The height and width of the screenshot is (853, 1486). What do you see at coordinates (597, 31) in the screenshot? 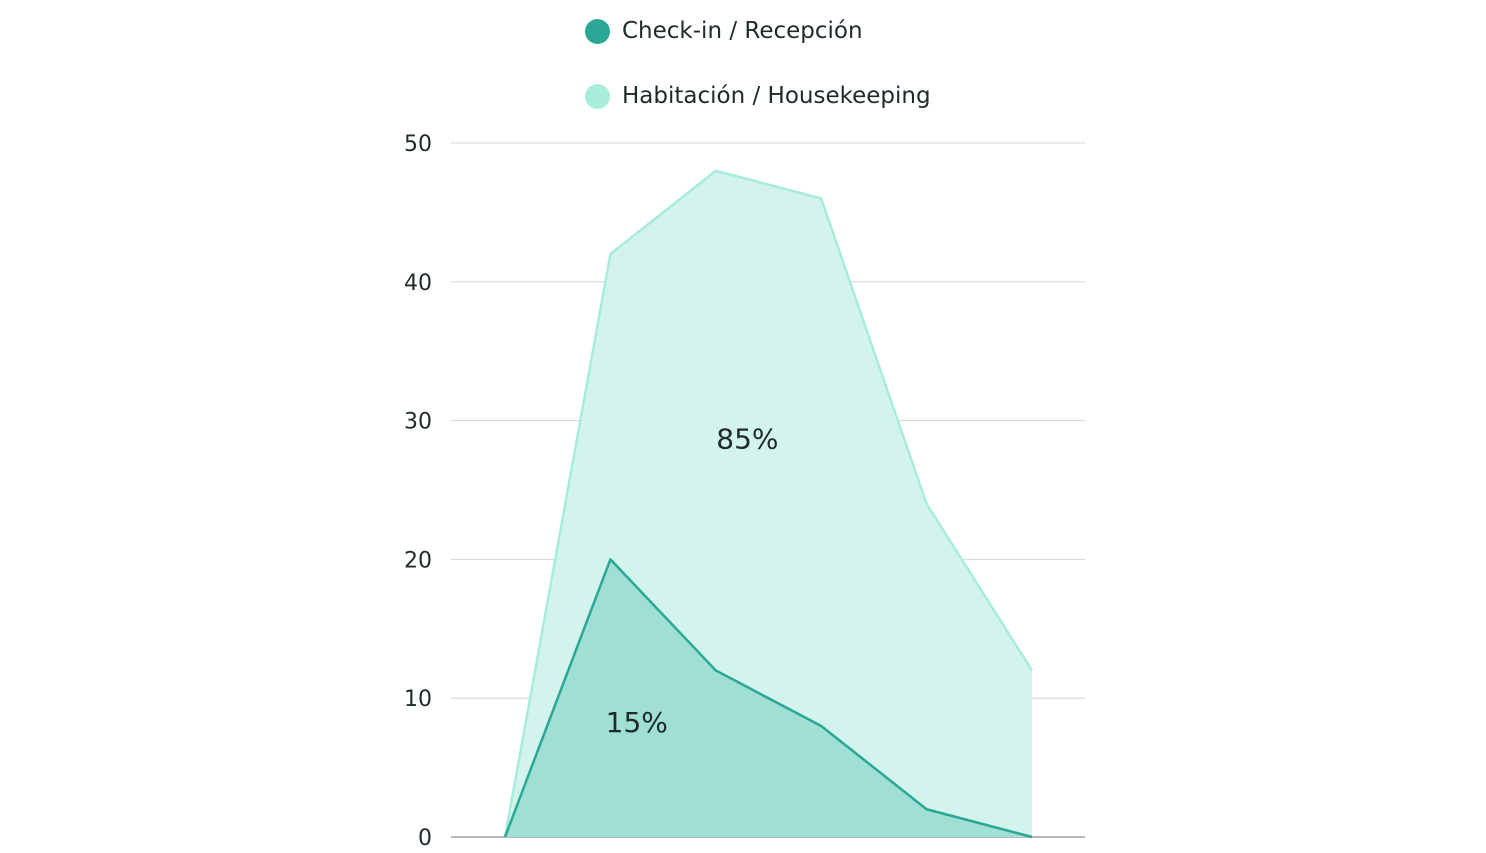
I see `legend-swatch-checkin` at bounding box center [597, 31].